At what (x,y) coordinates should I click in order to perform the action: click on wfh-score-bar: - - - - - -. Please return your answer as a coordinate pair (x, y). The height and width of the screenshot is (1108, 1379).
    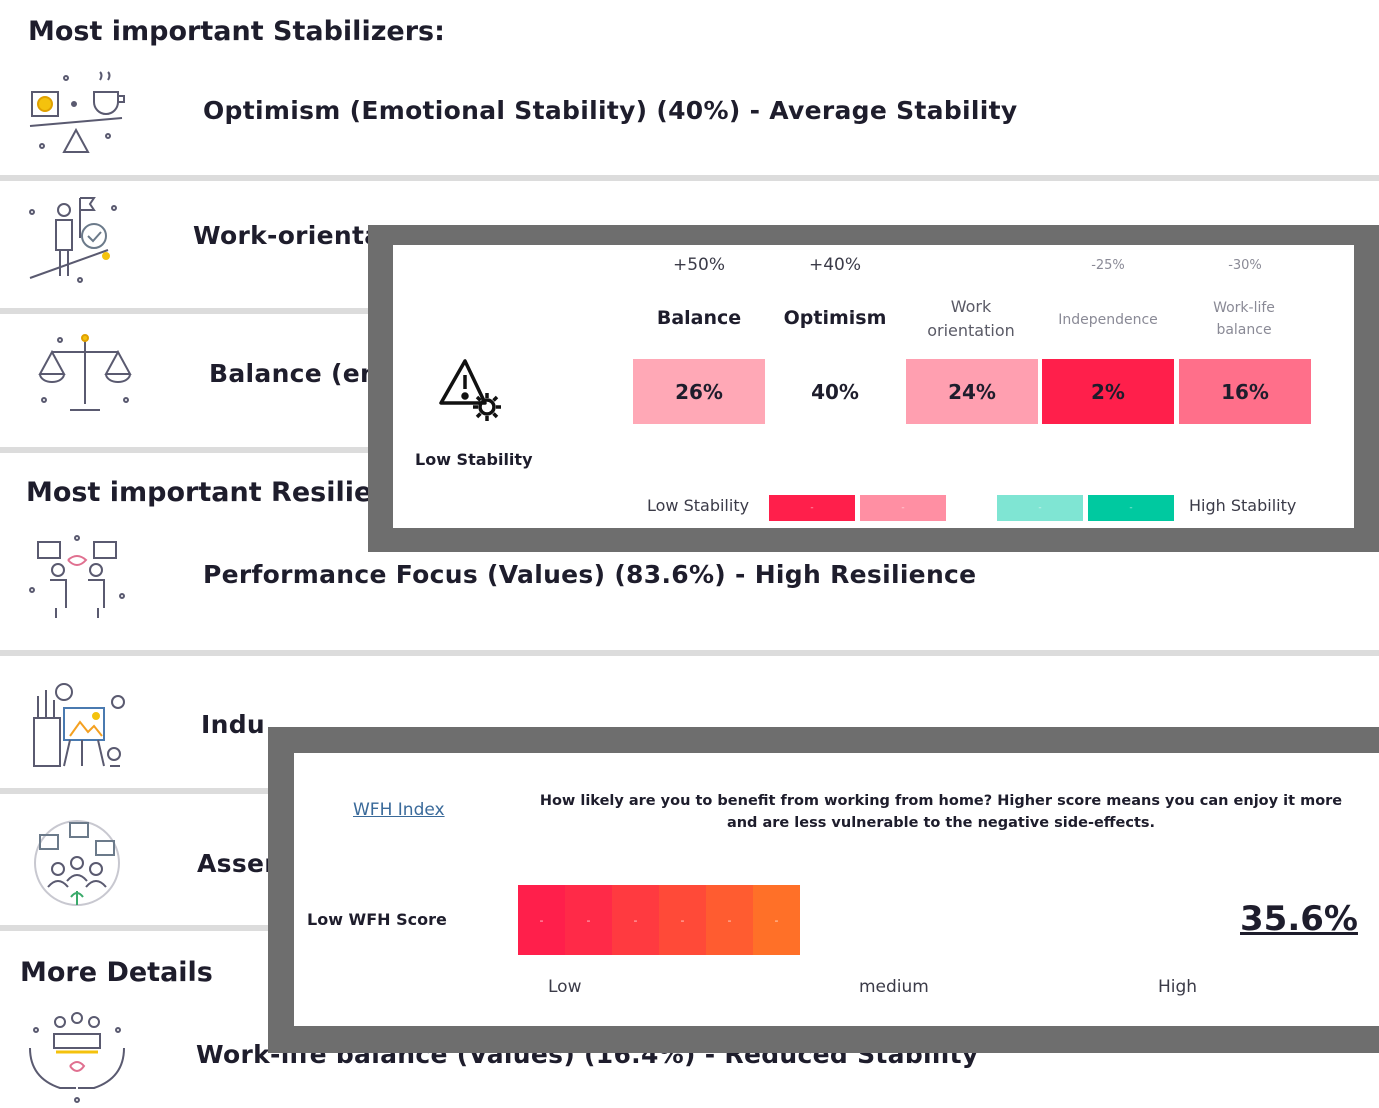
    Looking at the image, I should click on (659, 920).